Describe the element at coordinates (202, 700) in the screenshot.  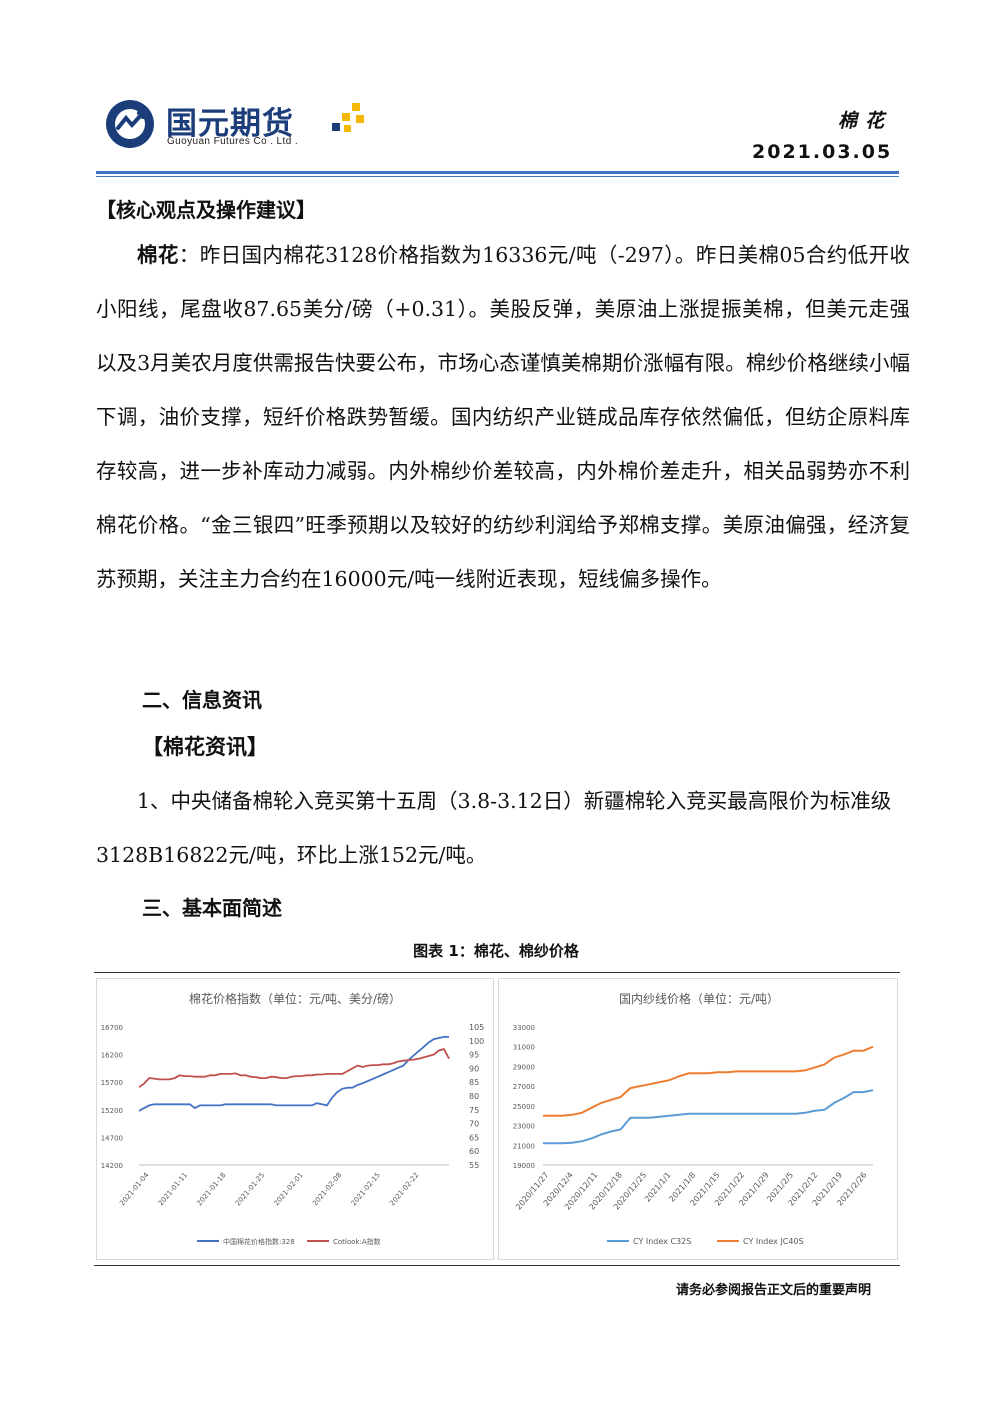
I see `section-title-news: 二、信息资讯` at that location.